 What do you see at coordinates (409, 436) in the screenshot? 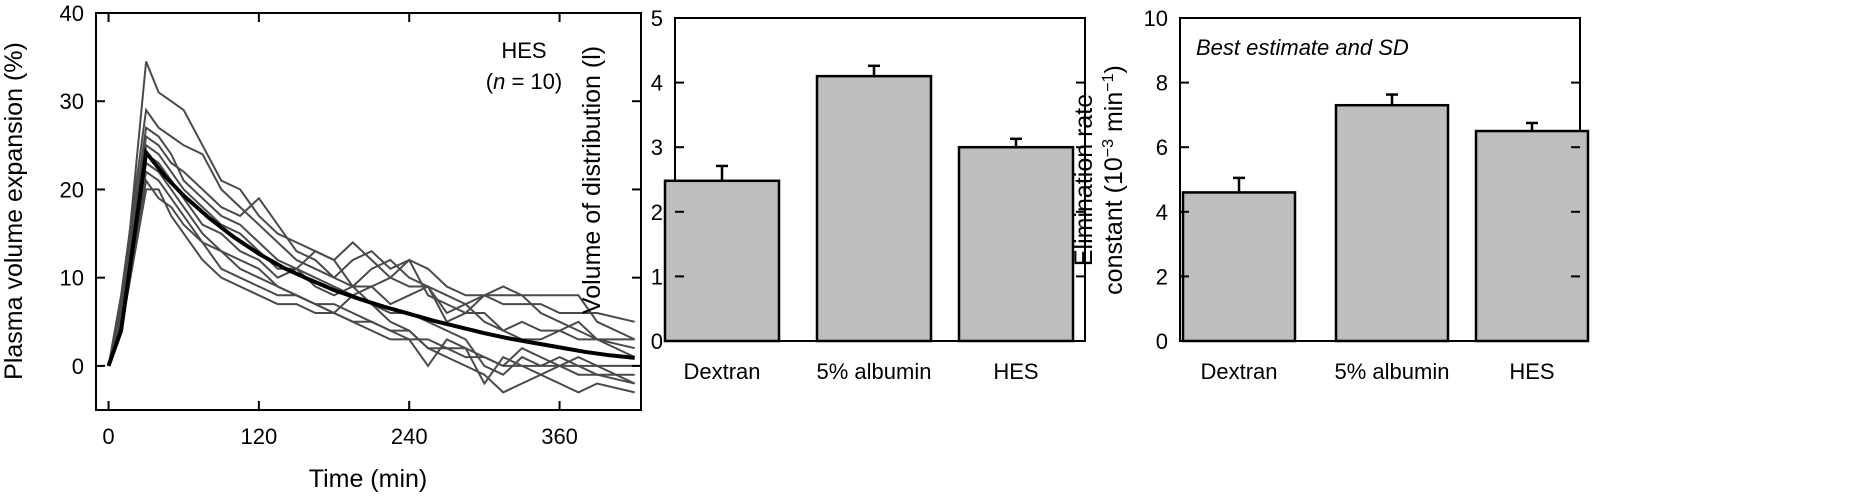
I see `line-chart-x-tick-label: 240` at bounding box center [409, 436].